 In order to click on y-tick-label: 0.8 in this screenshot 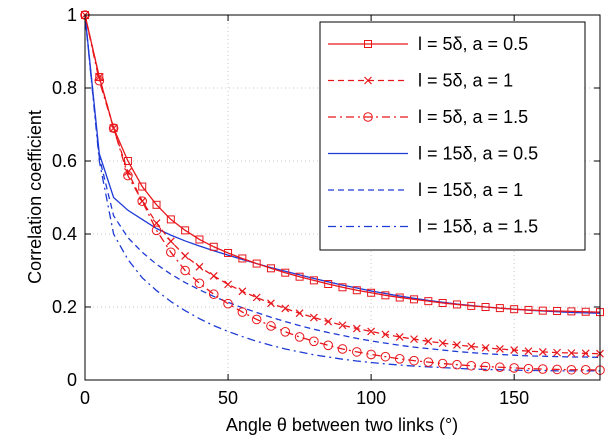, I will do `click(64, 88)`.